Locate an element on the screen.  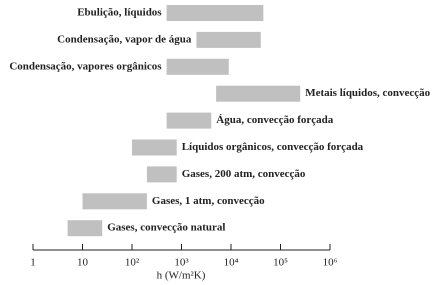
x-tick-label: 10⁶ is located at coordinates (330, 263).